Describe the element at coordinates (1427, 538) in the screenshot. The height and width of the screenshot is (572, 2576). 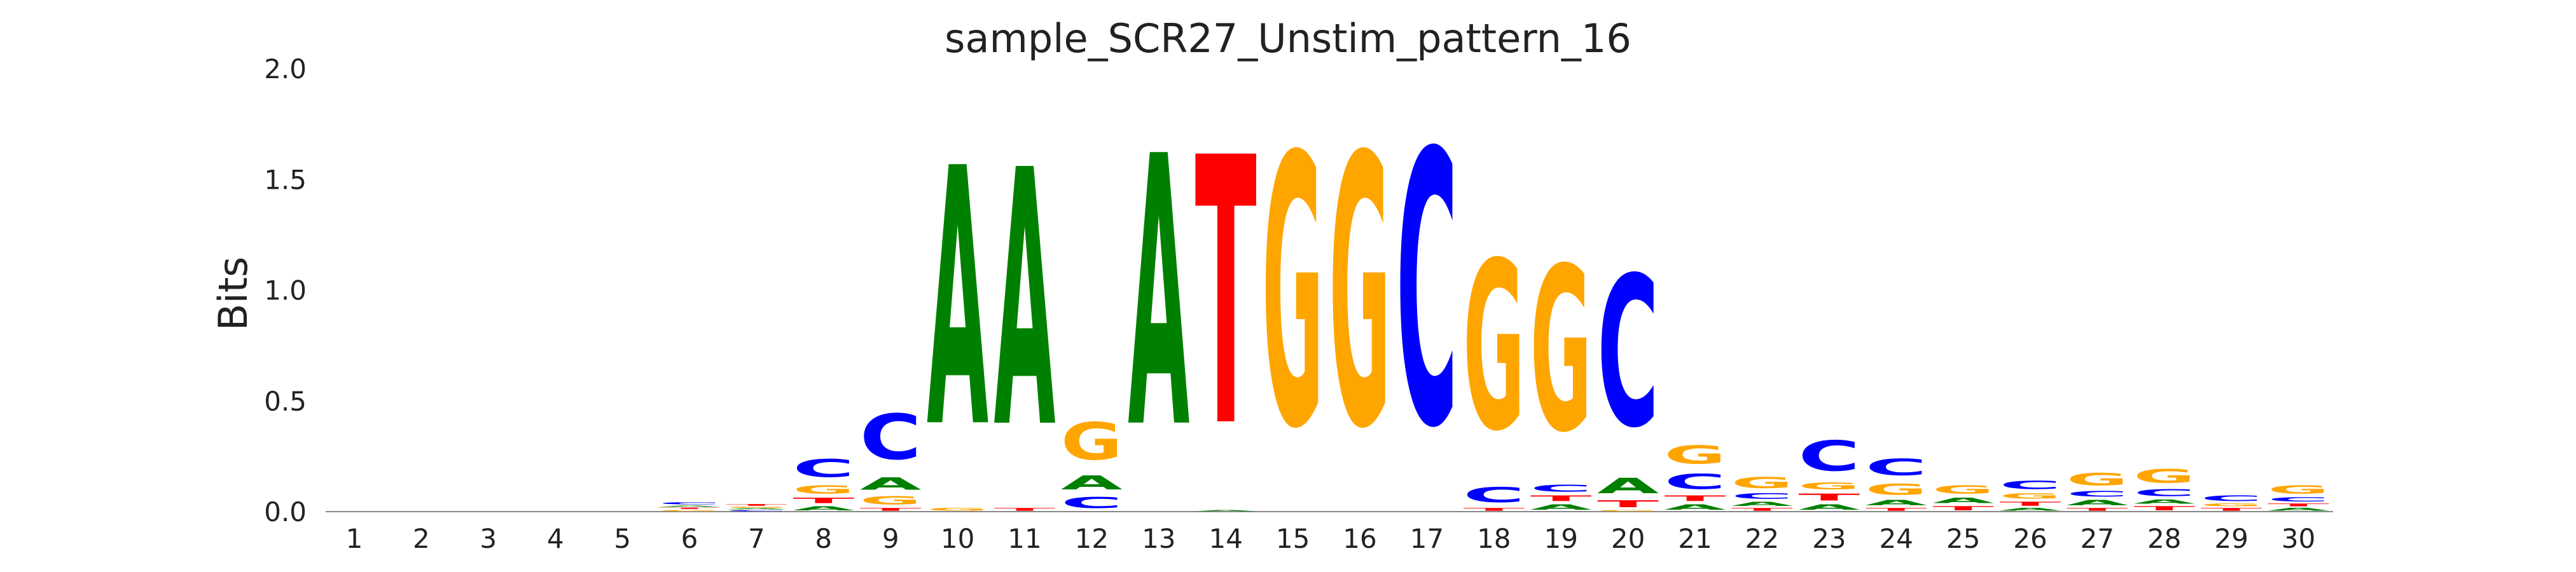
I see `x-tick-label: 17` at that location.